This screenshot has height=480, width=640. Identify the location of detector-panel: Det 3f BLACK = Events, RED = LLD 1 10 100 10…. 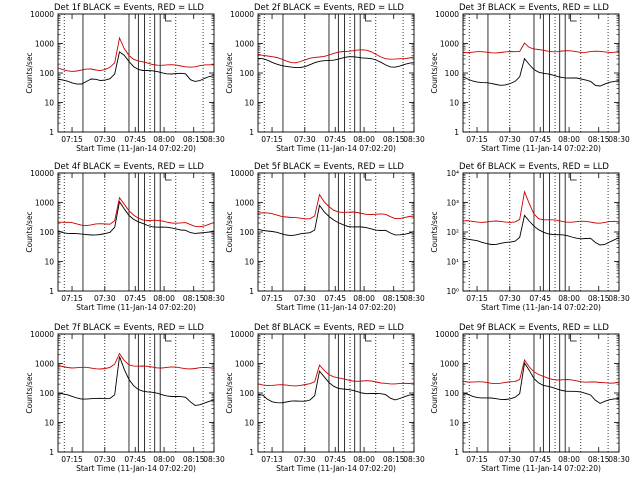
(530, 78).